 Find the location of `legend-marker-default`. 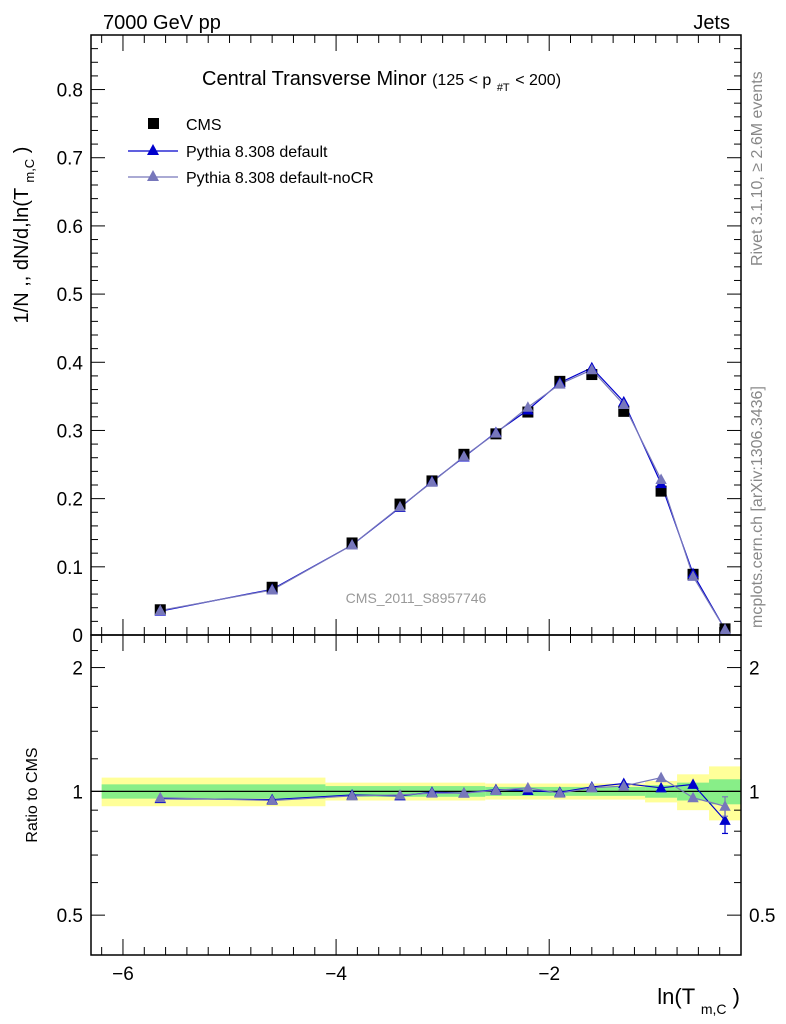

legend-marker-default is located at coordinates (153, 149).